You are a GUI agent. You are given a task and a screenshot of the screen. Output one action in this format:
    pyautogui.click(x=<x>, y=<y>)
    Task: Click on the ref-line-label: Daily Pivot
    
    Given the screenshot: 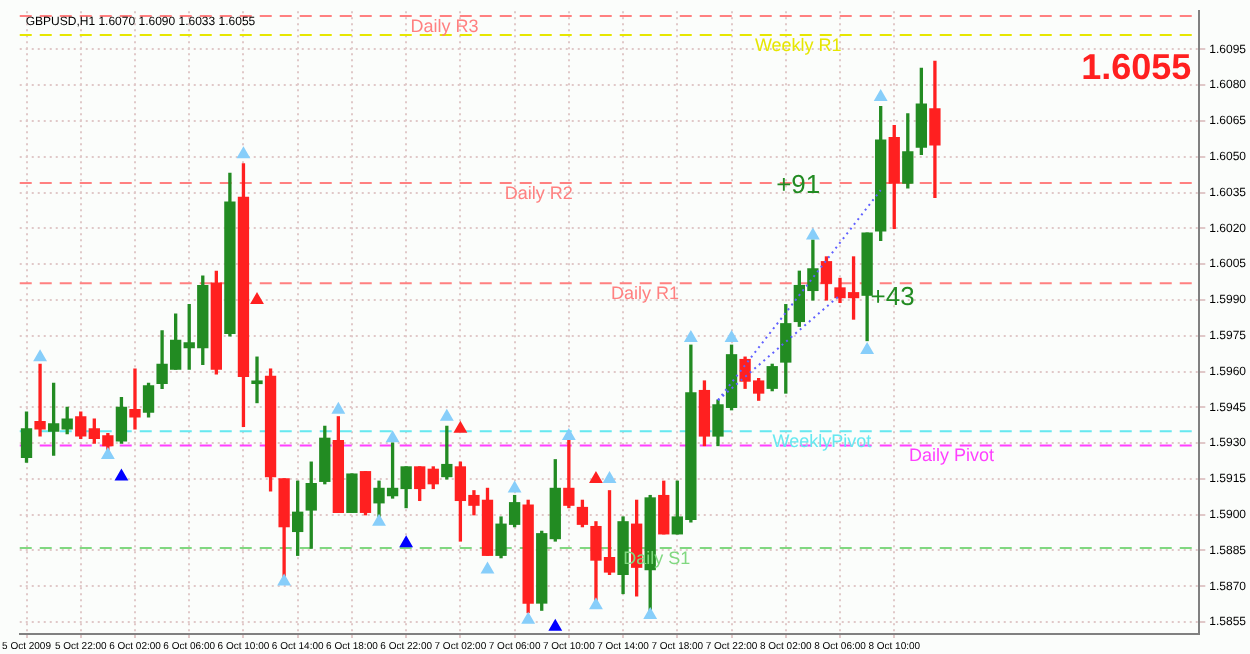 What is the action you would take?
    pyautogui.click(x=952, y=455)
    